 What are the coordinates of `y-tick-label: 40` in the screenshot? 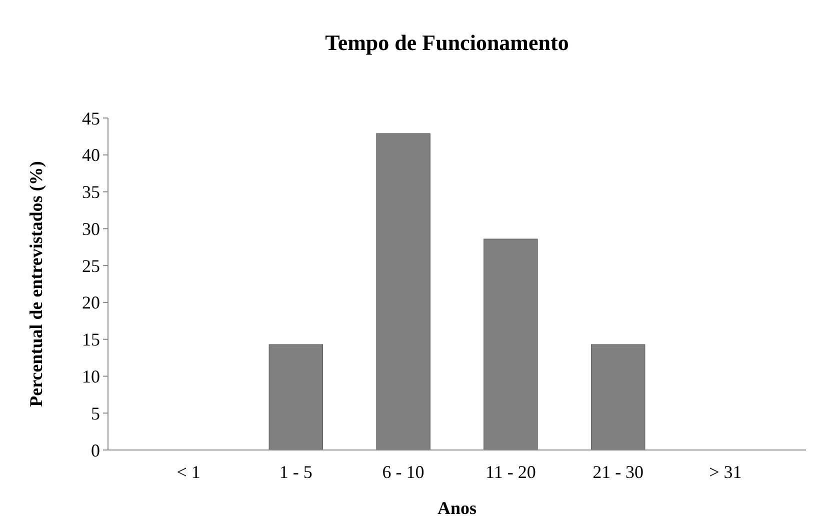 It's located at (91, 155).